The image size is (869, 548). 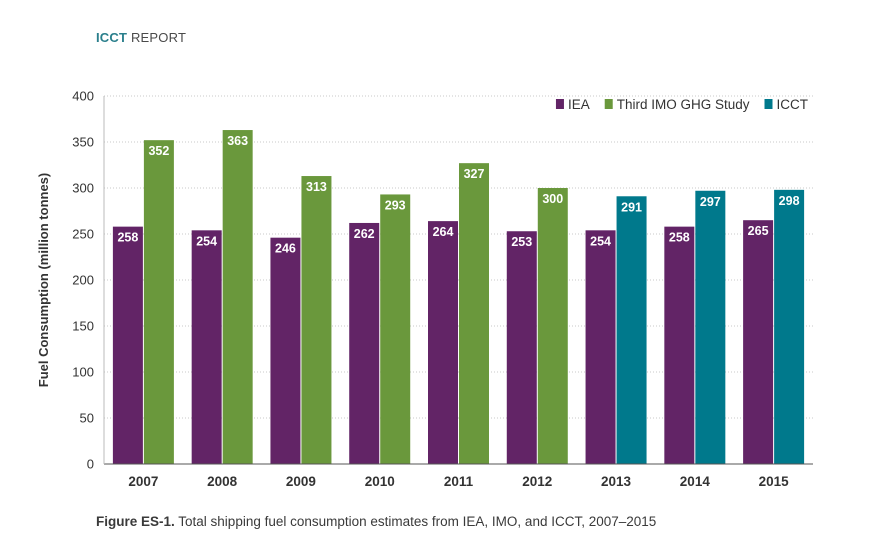 I want to click on data-label: 265, so click(x=758, y=231).